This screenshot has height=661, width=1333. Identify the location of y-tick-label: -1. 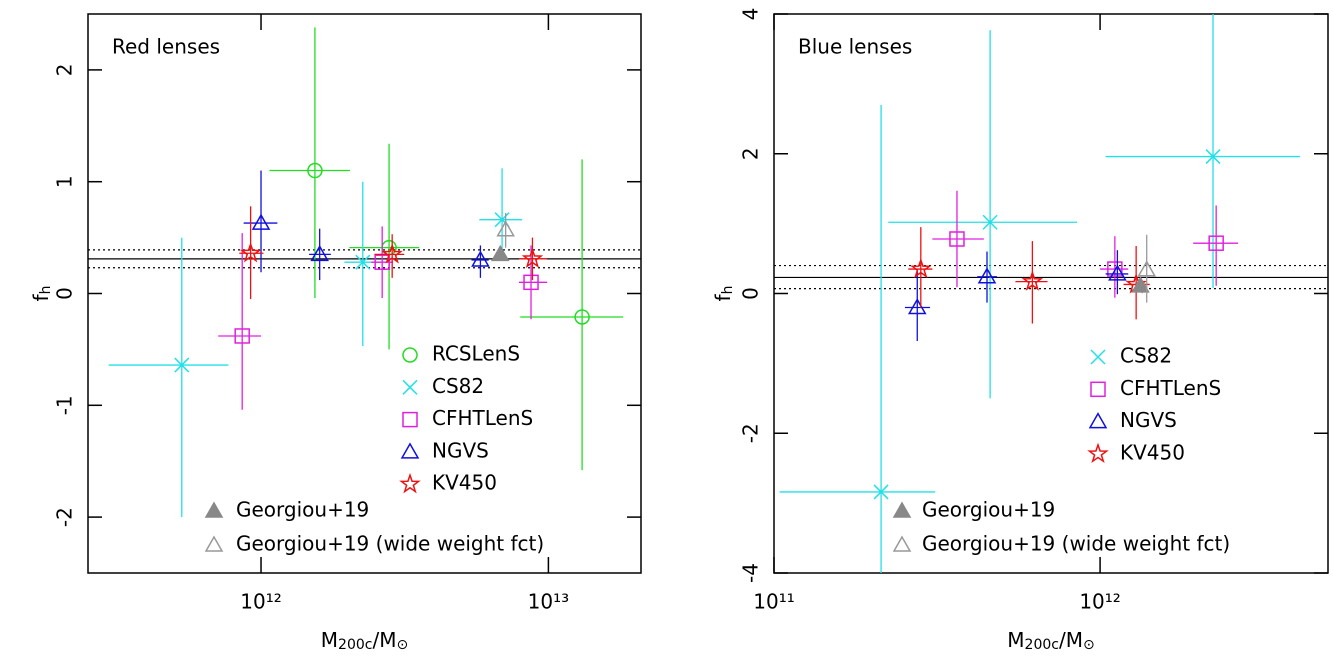
(65, 405).